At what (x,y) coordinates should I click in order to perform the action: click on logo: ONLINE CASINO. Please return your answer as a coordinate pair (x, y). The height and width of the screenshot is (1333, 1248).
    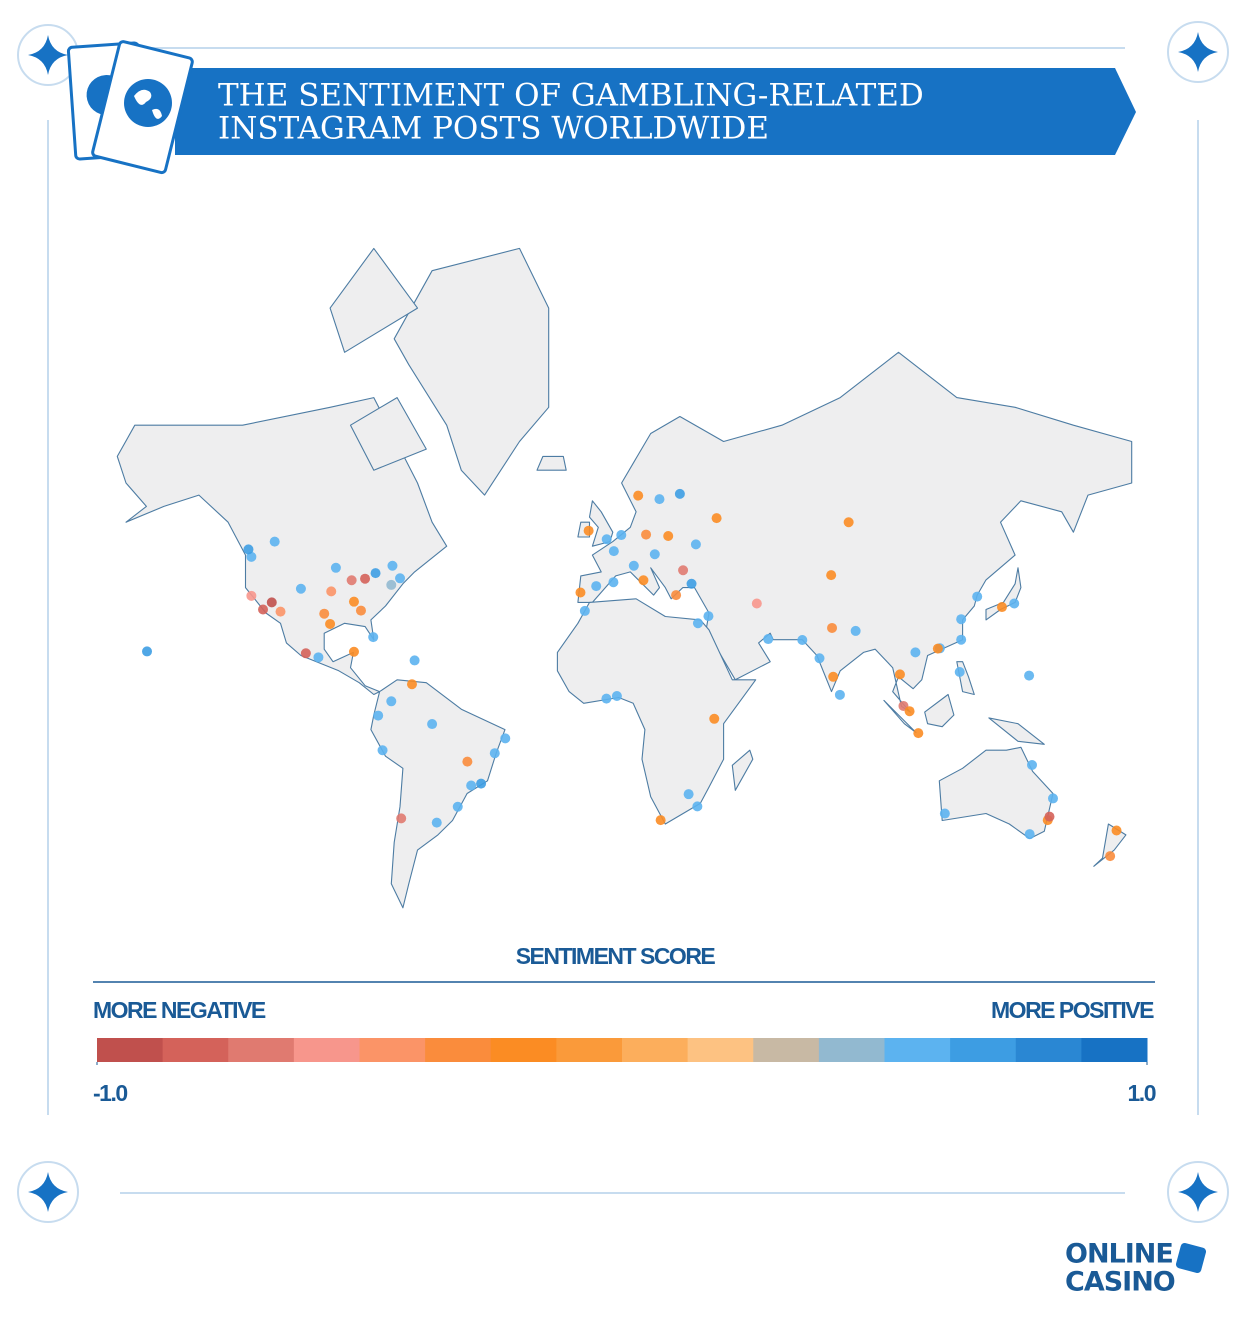
    Looking at the image, I should click on (1136, 1268).